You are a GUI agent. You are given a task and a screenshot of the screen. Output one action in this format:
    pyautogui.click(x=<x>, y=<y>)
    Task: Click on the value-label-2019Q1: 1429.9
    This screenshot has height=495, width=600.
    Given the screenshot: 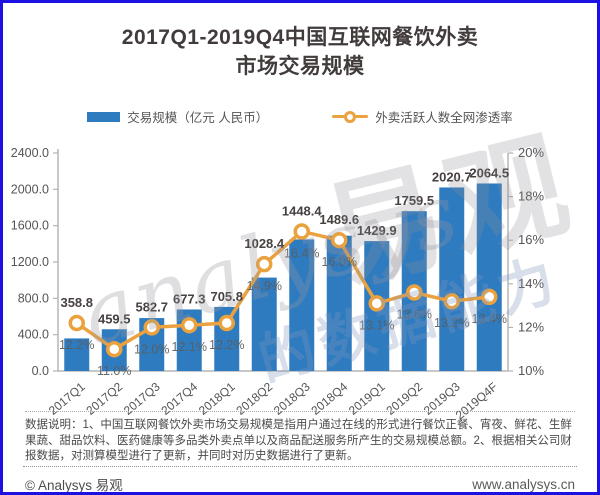 What is the action you would take?
    pyautogui.click(x=377, y=230)
    